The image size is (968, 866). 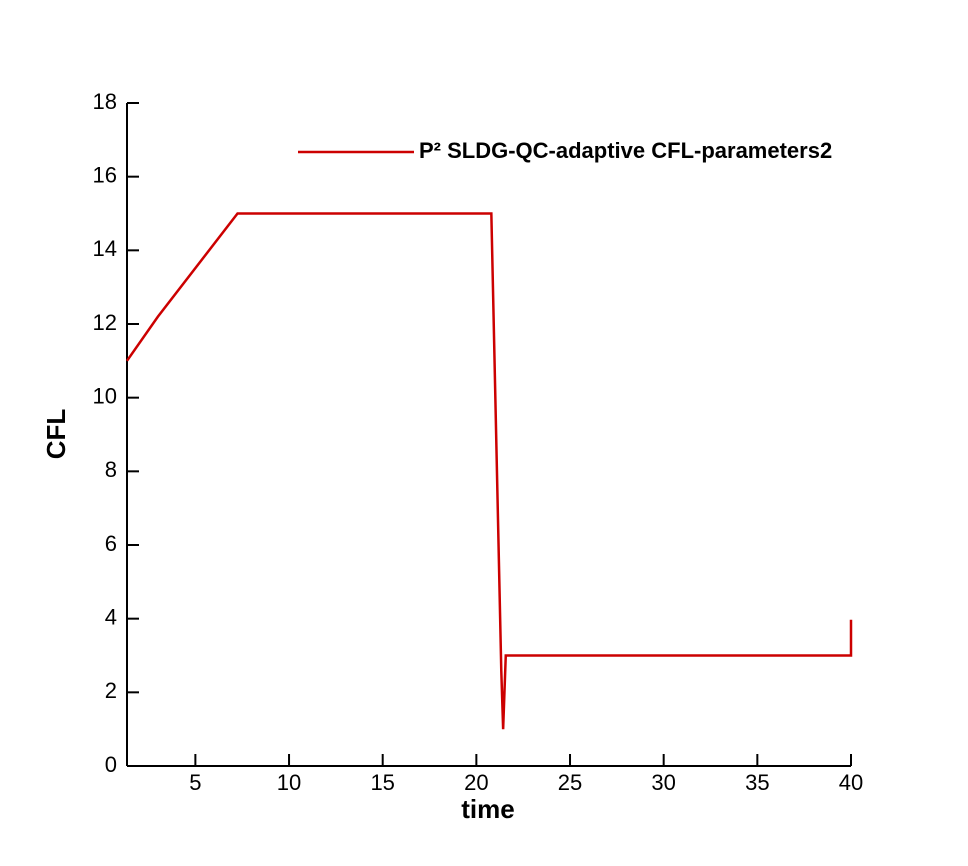 I want to click on y-tick-label: 2, so click(x=111, y=690).